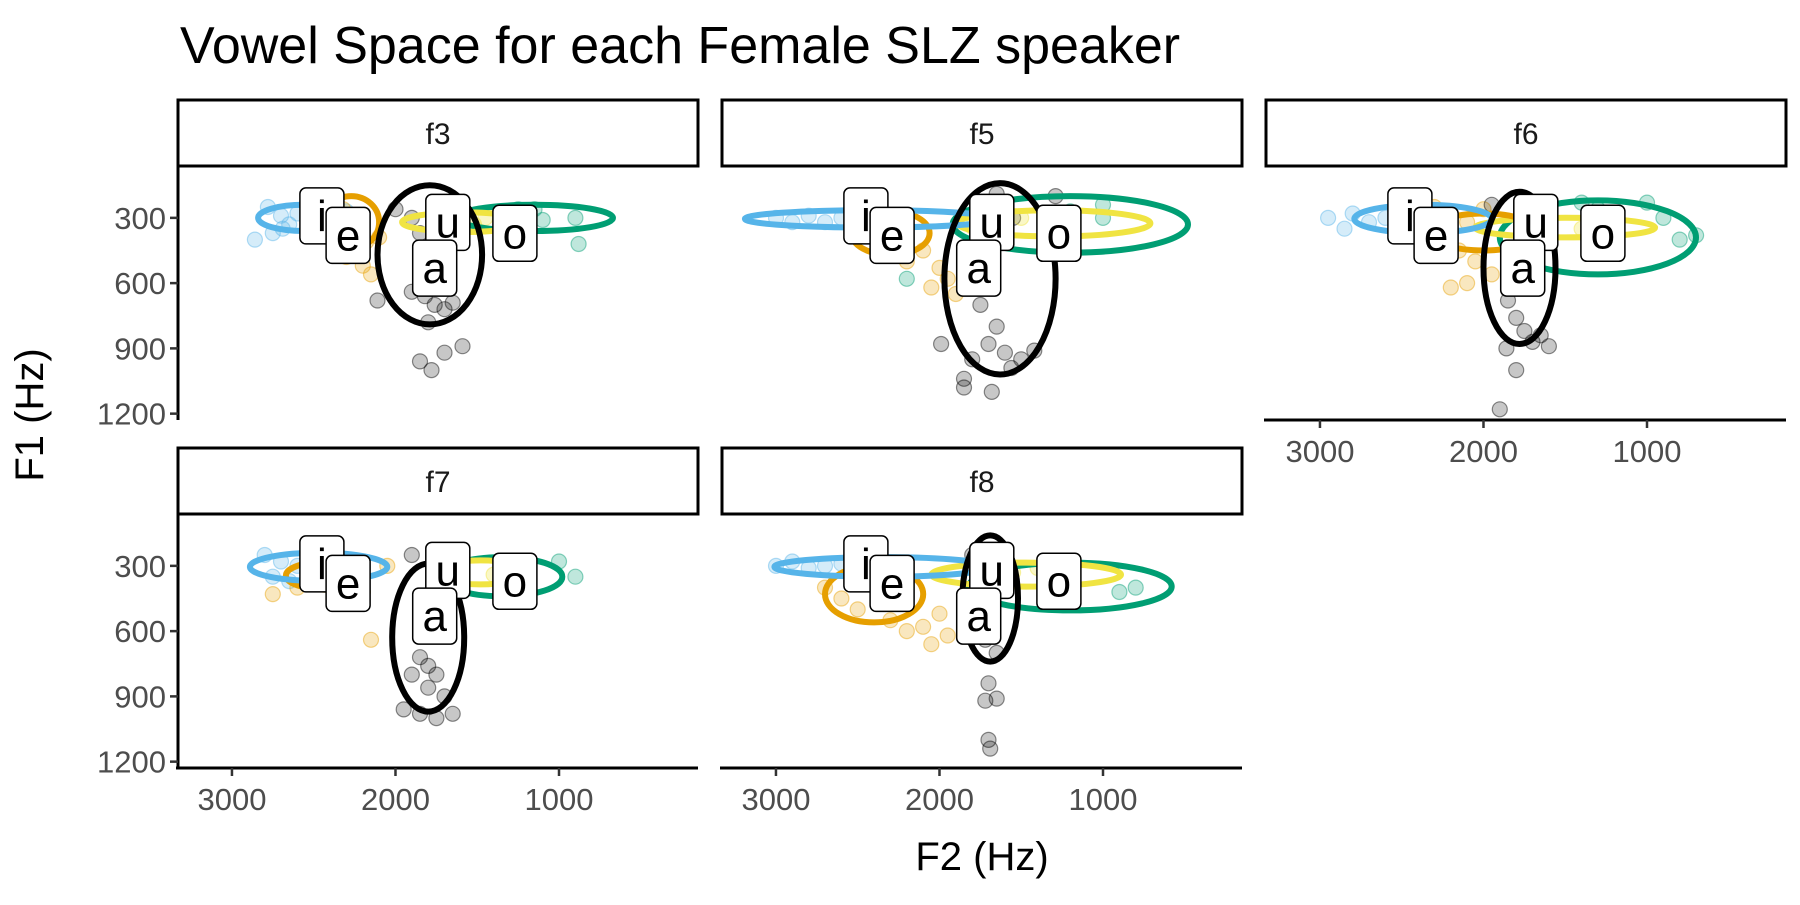  Describe the element at coordinates (1525, 134) in the screenshot. I see `facet-strip-label: f6` at that location.